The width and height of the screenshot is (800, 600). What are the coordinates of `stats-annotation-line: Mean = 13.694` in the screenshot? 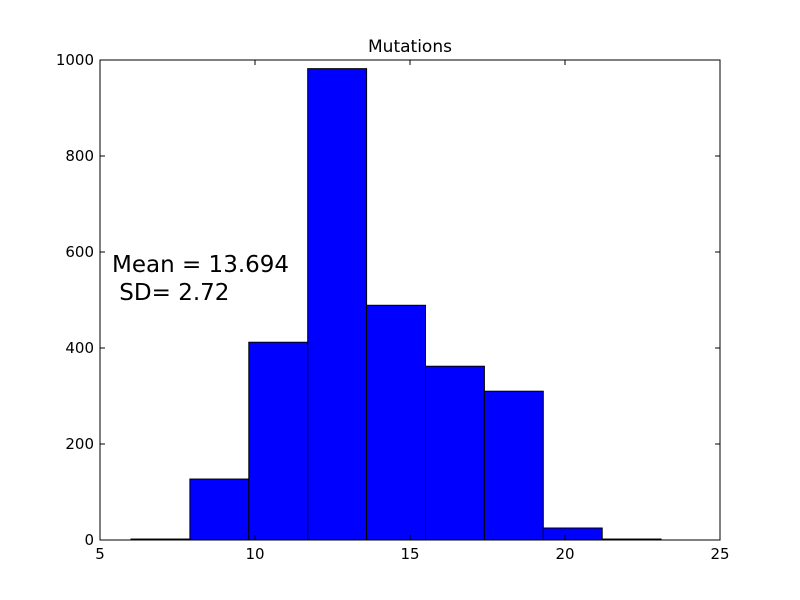 It's located at (200, 265).